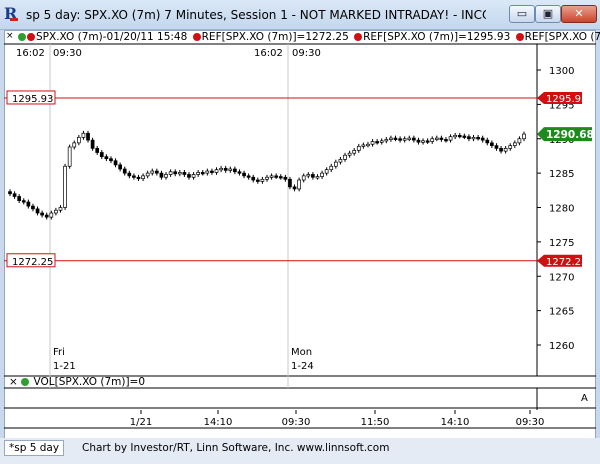 This screenshot has height=464, width=600. What do you see at coordinates (218, 422) in the screenshot?
I see `time-tick-label: 14:10` at bounding box center [218, 422].